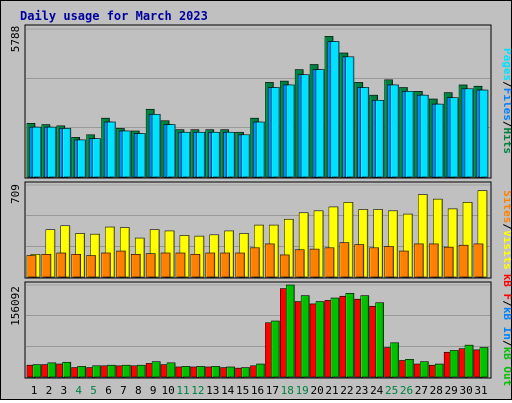 This screenshot has height=403, width=512. I want to click on legend-kb-in: kB In, so click(506, 323).